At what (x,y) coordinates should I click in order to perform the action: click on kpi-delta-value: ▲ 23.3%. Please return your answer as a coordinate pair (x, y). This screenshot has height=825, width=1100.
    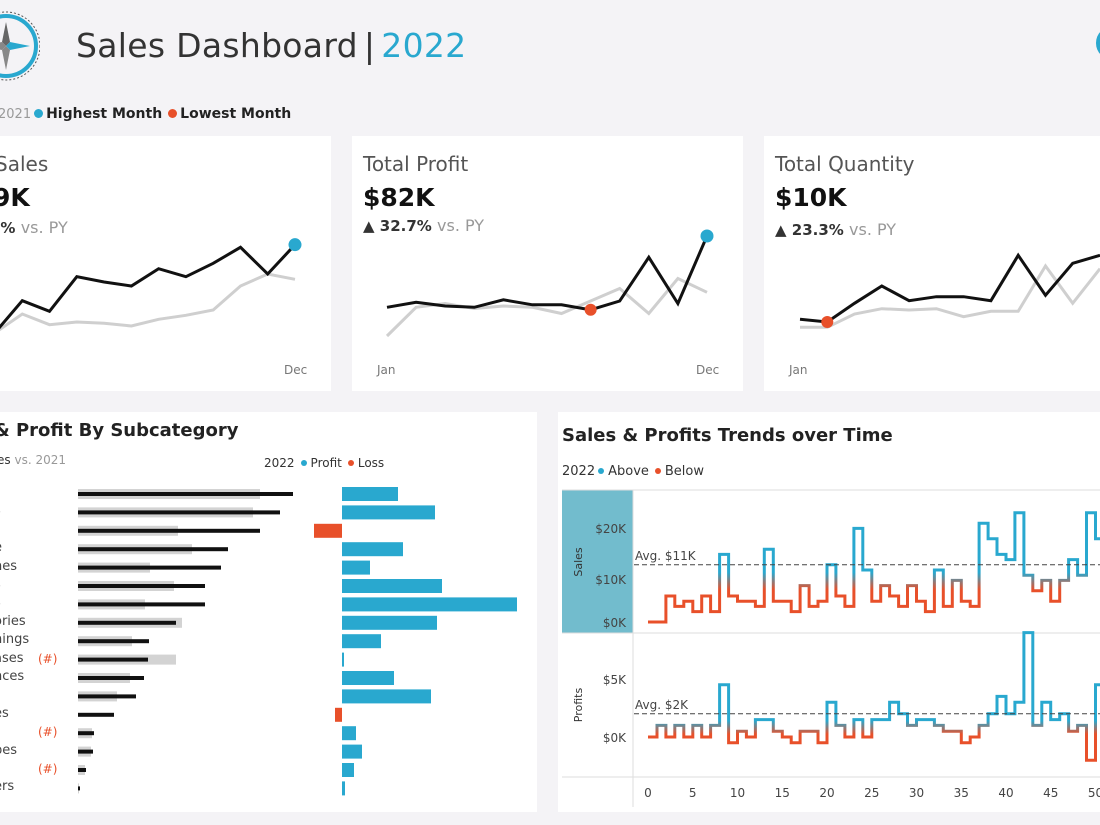
    Looking at the image, I should click on (809, 230).